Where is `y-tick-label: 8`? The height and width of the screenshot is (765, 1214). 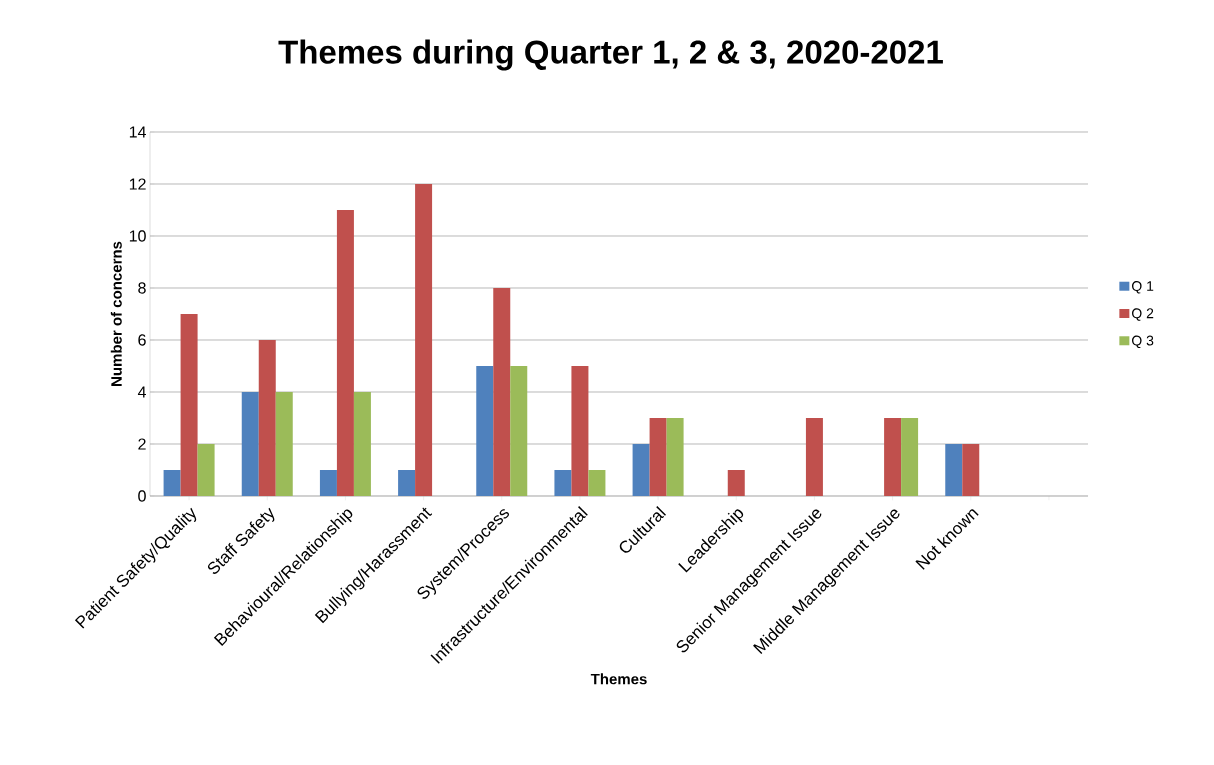
y-tick-label: 8 is located at coordinates (142, 288).